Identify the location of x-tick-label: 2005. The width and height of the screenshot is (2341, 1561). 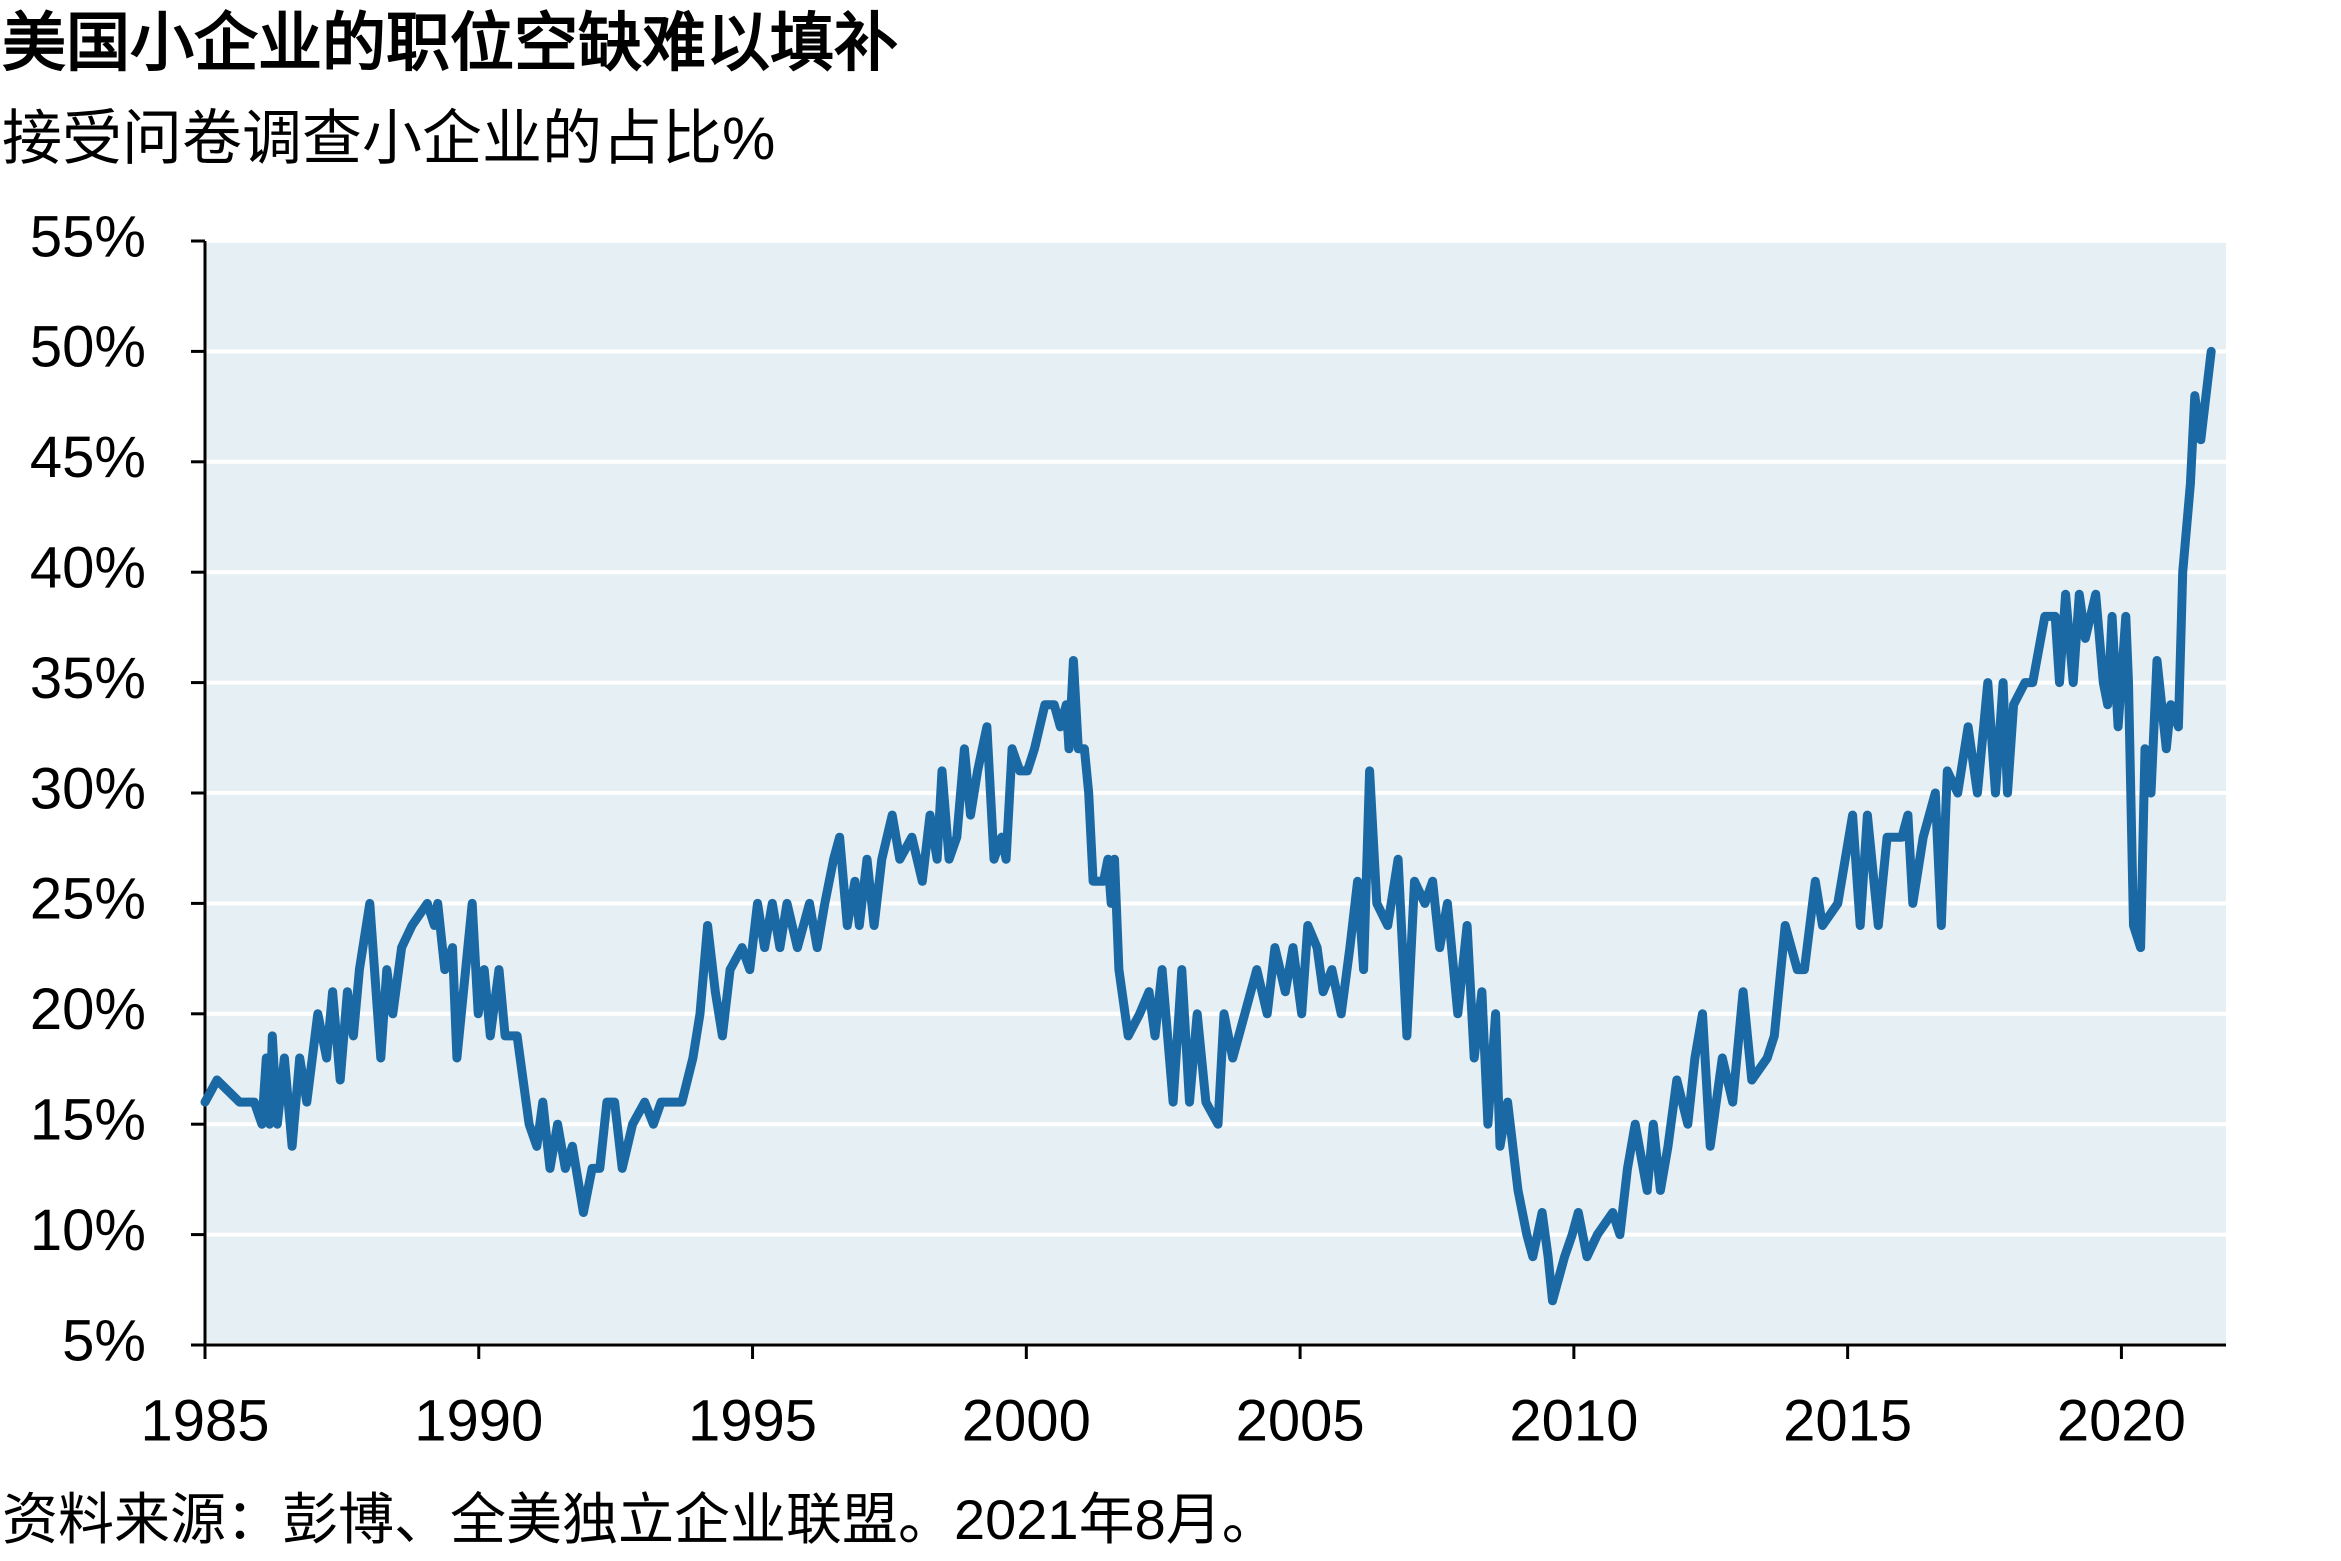
(1300, 1420).